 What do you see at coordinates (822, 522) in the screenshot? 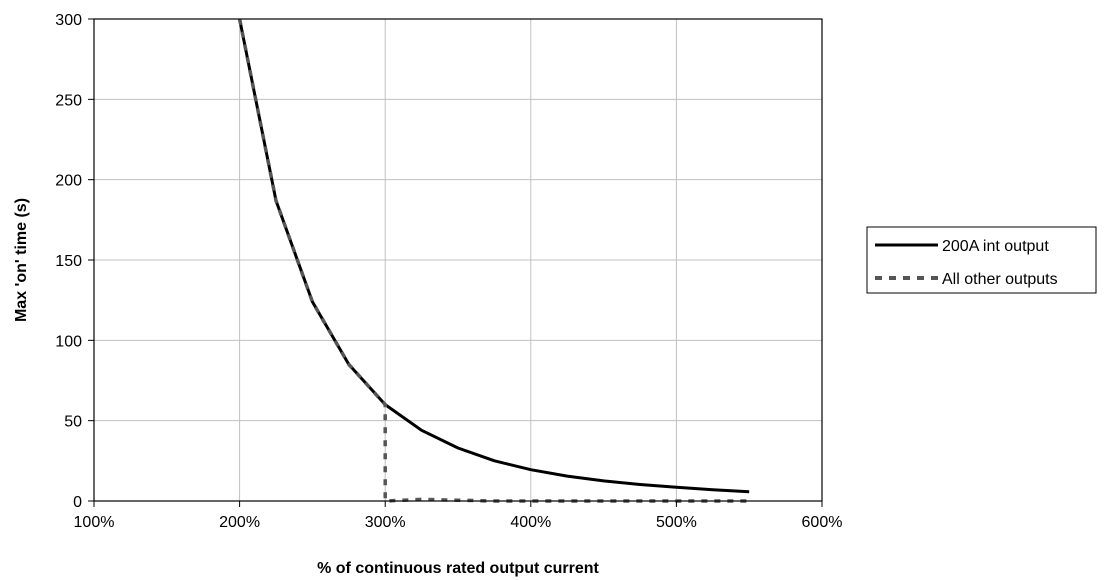
I see `x-tick-label: 600%` at bounding box center [822, 522].